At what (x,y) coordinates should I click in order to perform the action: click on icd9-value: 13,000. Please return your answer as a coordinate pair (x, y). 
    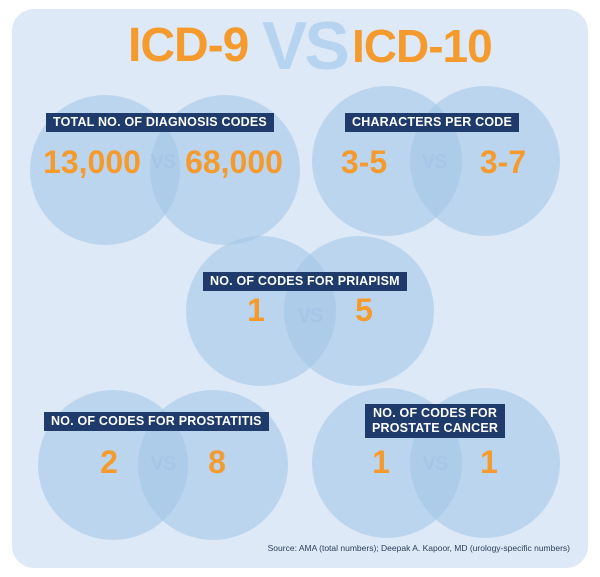
    Looking at the image, I should click on (92, 162).